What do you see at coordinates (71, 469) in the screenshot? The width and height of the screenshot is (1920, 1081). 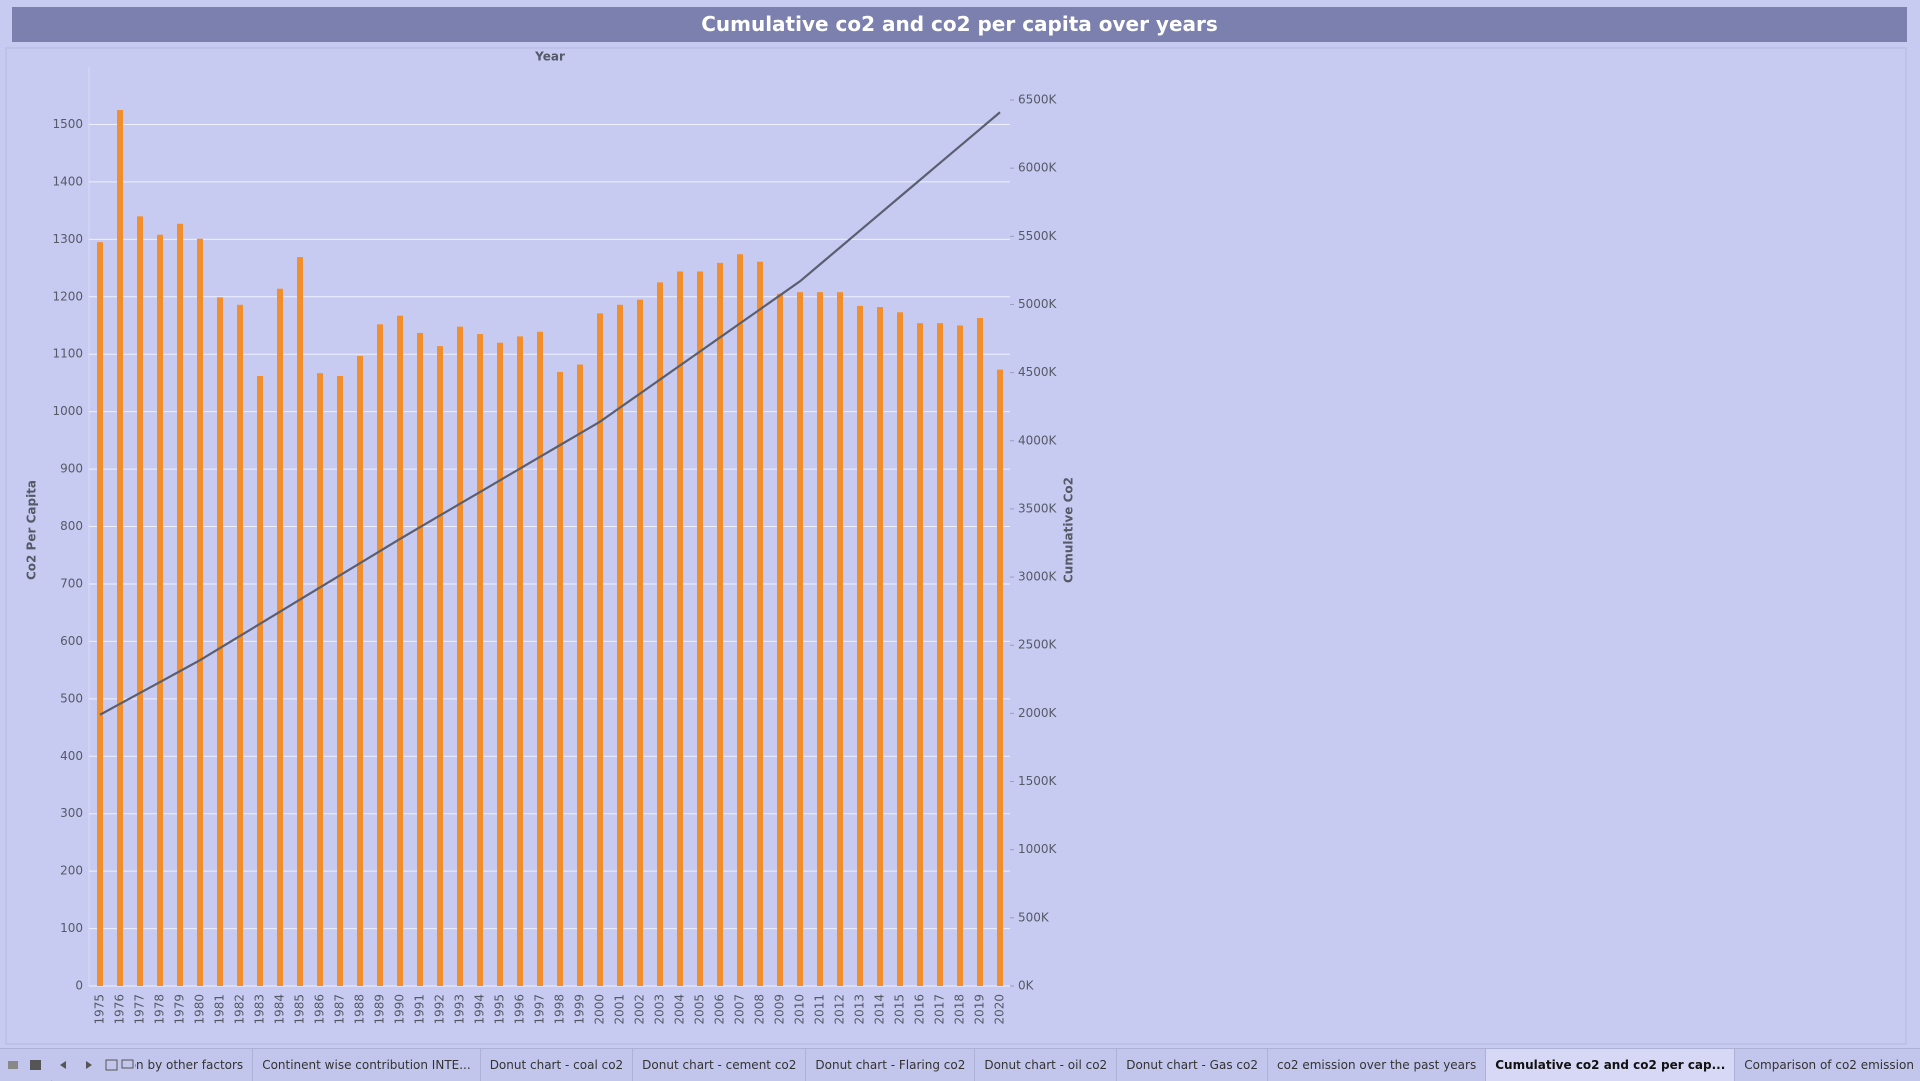 I see `y-tick-label: 900` at bounding box center [71, 469].